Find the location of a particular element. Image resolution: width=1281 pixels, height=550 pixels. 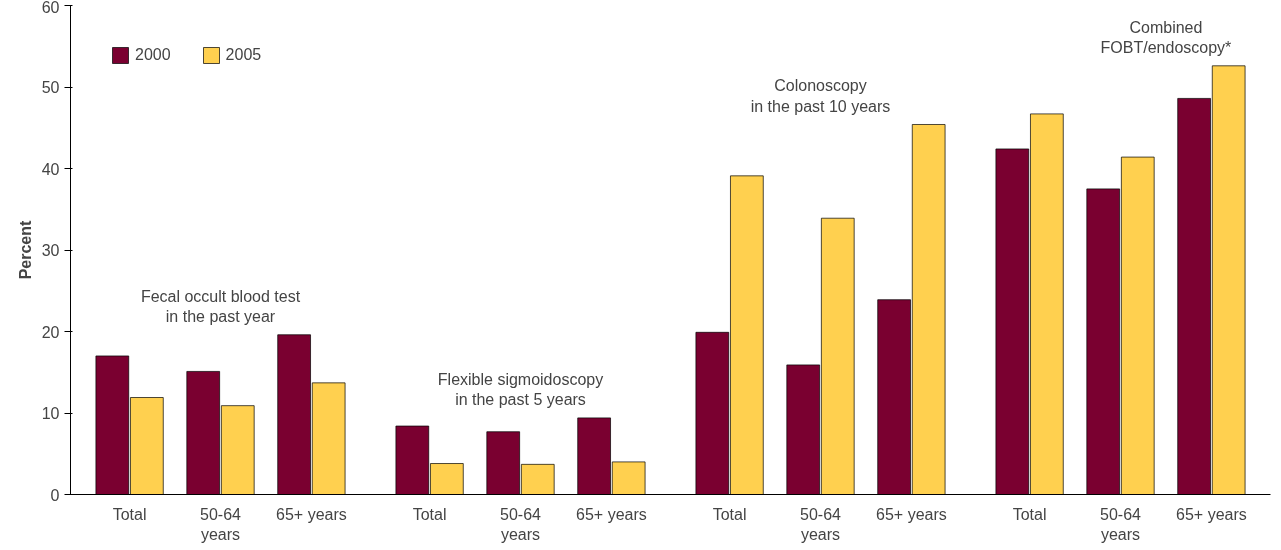

y-axis-title: Percent is located at coordinates (25, 249).